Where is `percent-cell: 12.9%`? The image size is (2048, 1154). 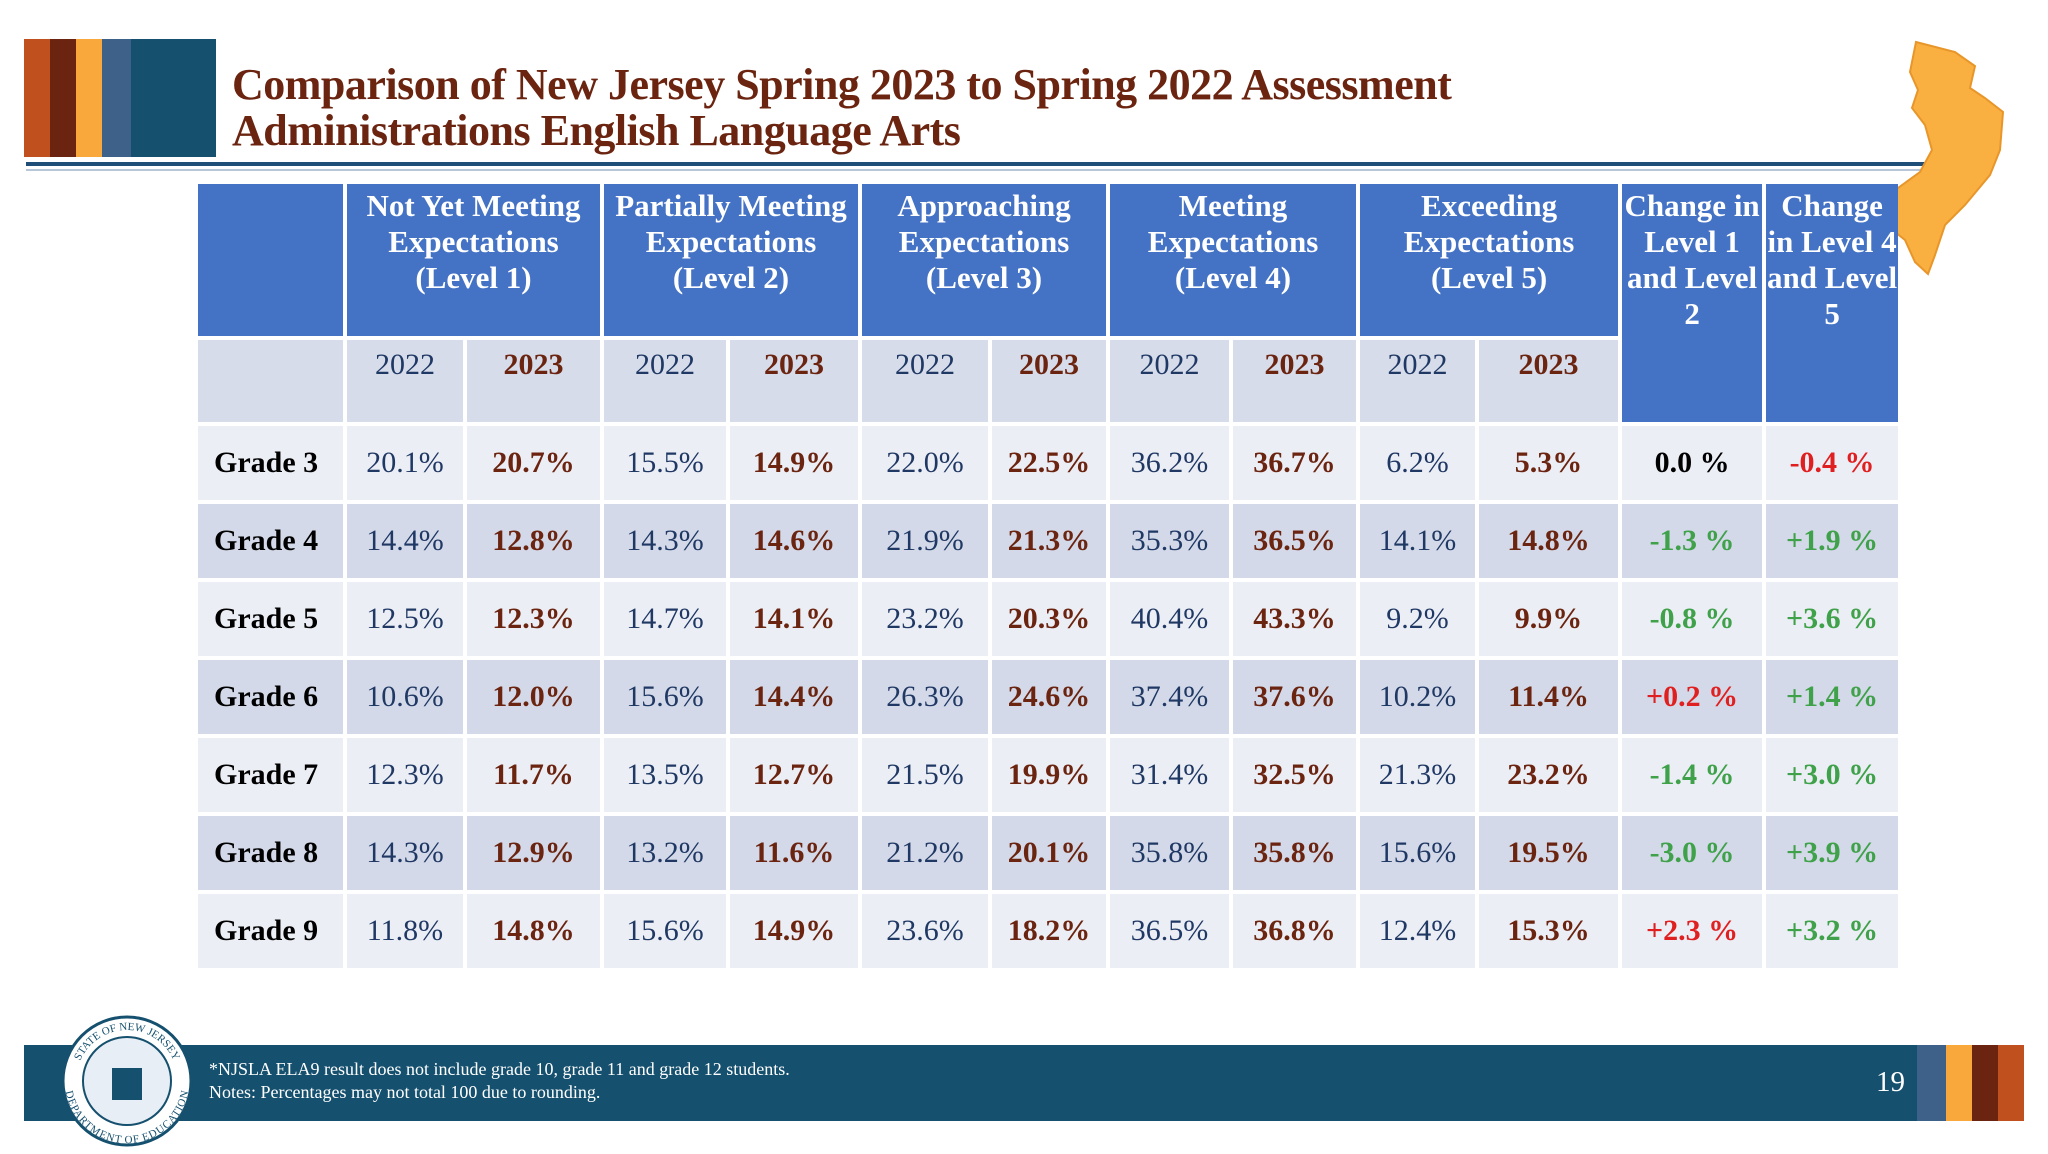
percent-cell: 12.9% is located at coordinates (534, 853).